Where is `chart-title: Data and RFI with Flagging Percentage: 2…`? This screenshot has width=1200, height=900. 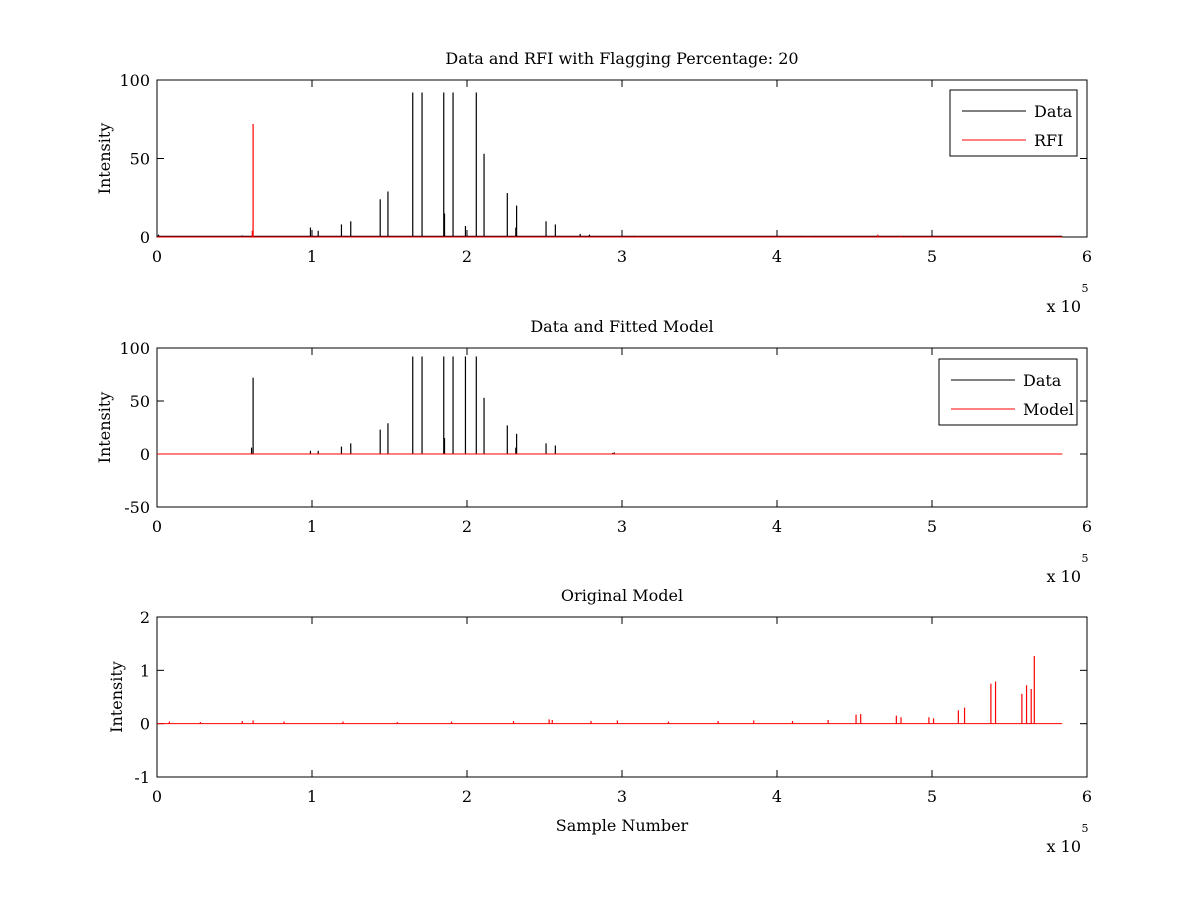 chart-title: Data and RFI with Flagging Percentage: 2… is located at coordinates (621, 58).